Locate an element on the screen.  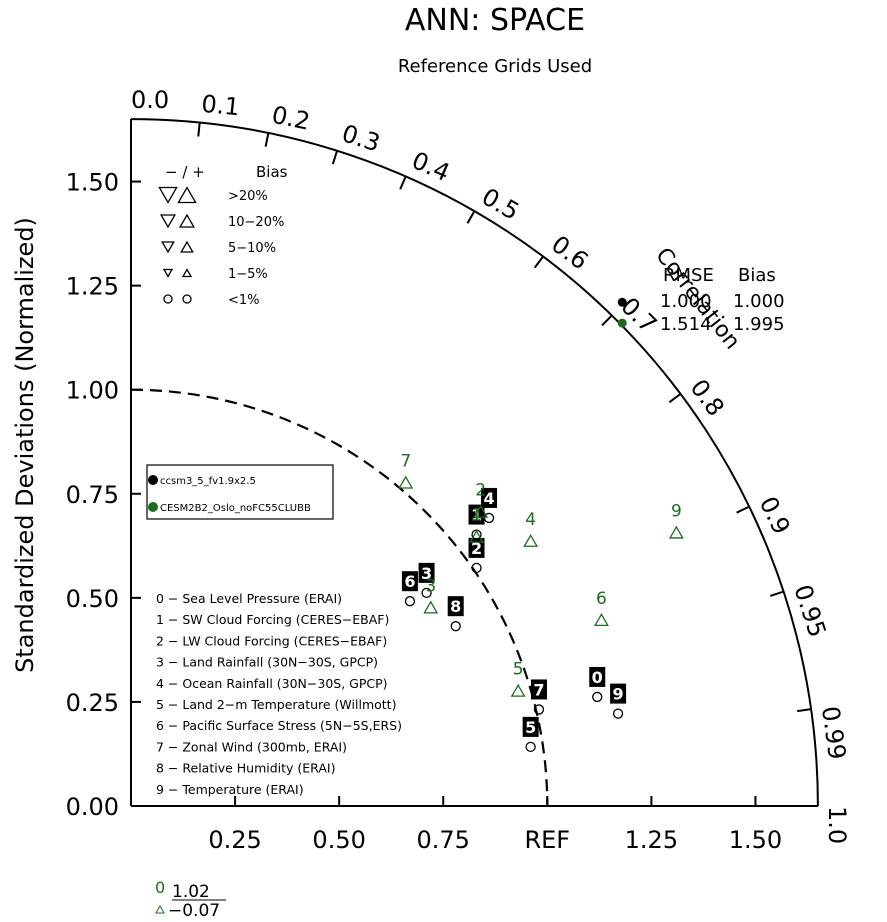
y-axis-label: Standardized Deviations (Normalized) is located at coordinates (25, 445).